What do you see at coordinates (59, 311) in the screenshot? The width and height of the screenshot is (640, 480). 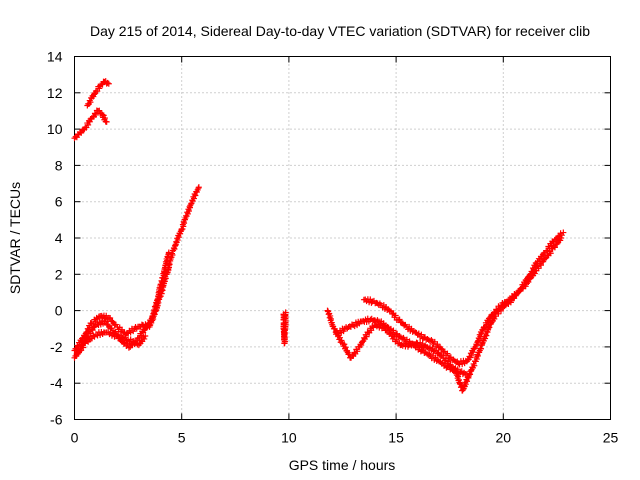 I see `y-tick-label: 0` at bounding box center [59, 311].